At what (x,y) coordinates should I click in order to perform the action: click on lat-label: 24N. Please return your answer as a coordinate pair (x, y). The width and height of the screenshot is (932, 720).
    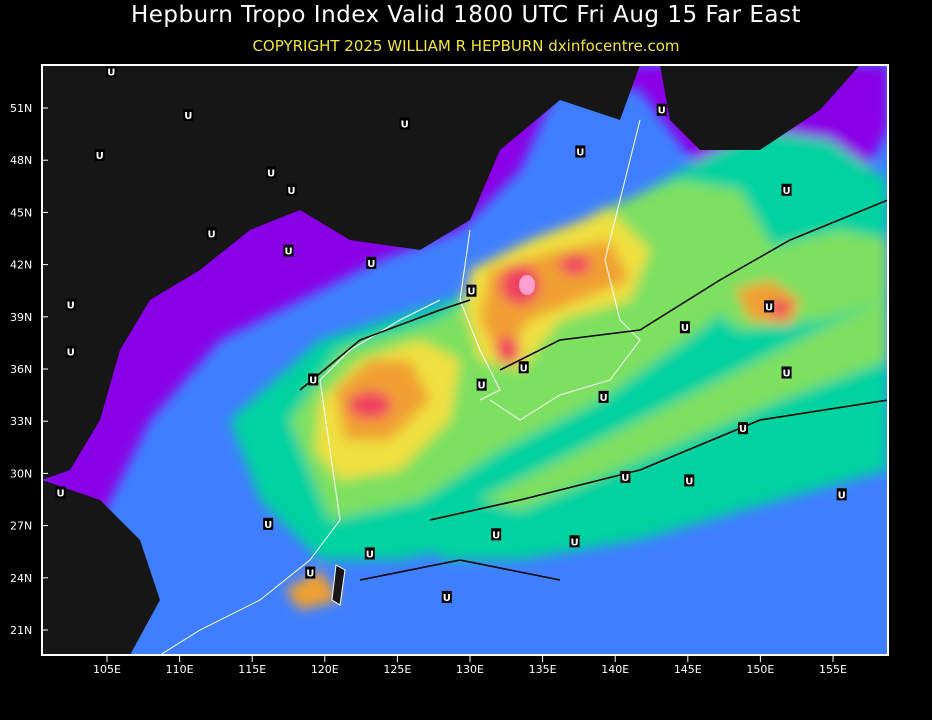
    Looking at the image, I should click on (21, 578).